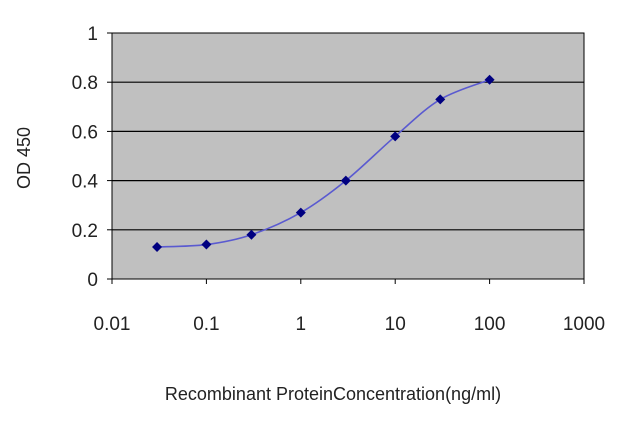 This screenshot has width=640, height=427. What do you see at coordinates (584, 324) in the screenshot?
I see `x-tick-label: 1000` at bounding box center [584, 324].